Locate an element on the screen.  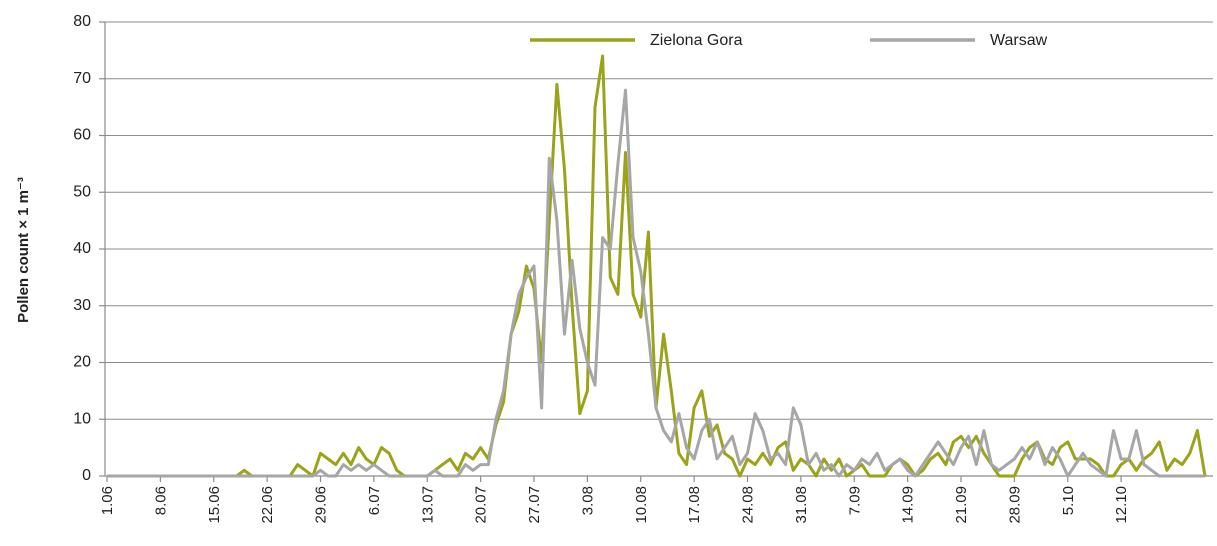
x-tick-label: 14.09 is located at coordinates (908, 505).